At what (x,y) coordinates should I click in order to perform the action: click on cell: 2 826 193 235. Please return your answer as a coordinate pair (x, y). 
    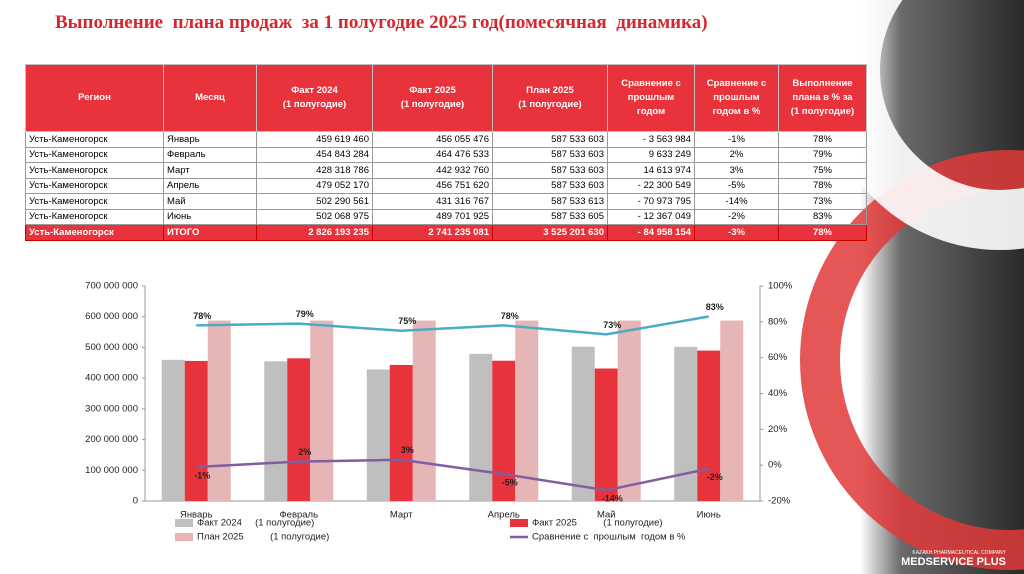
    Looking at the image, I should click on (314, 232).